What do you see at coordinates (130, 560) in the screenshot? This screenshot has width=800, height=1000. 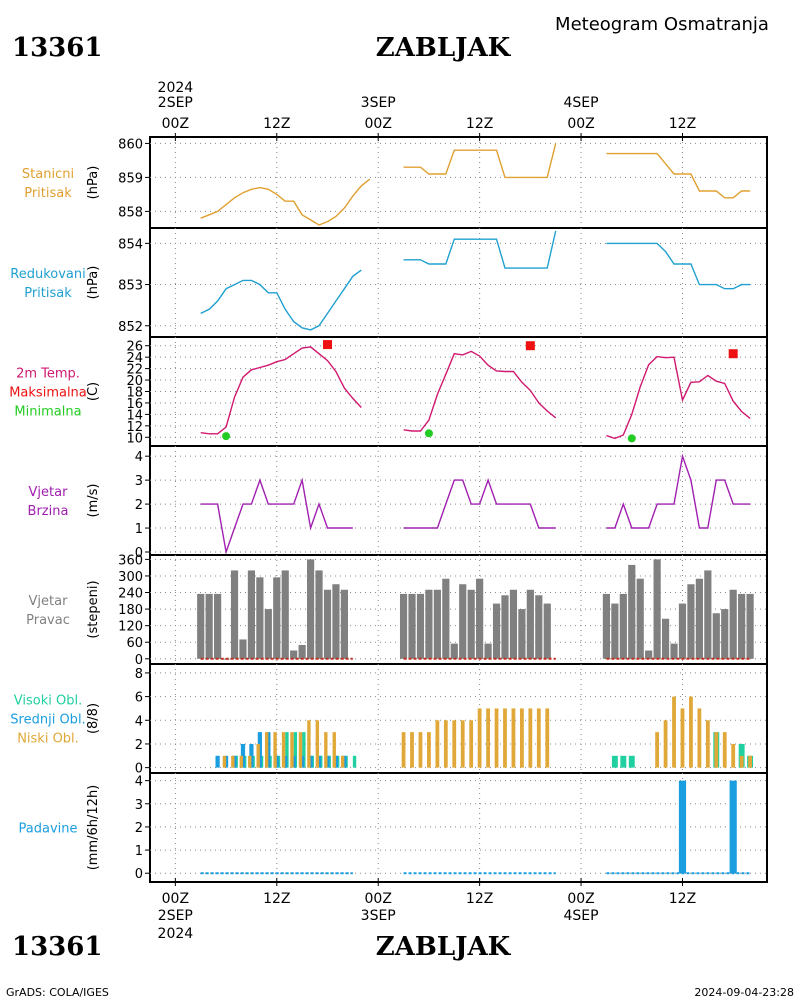 I see `y-tick-label: 360` at bounding box center [130, 560].